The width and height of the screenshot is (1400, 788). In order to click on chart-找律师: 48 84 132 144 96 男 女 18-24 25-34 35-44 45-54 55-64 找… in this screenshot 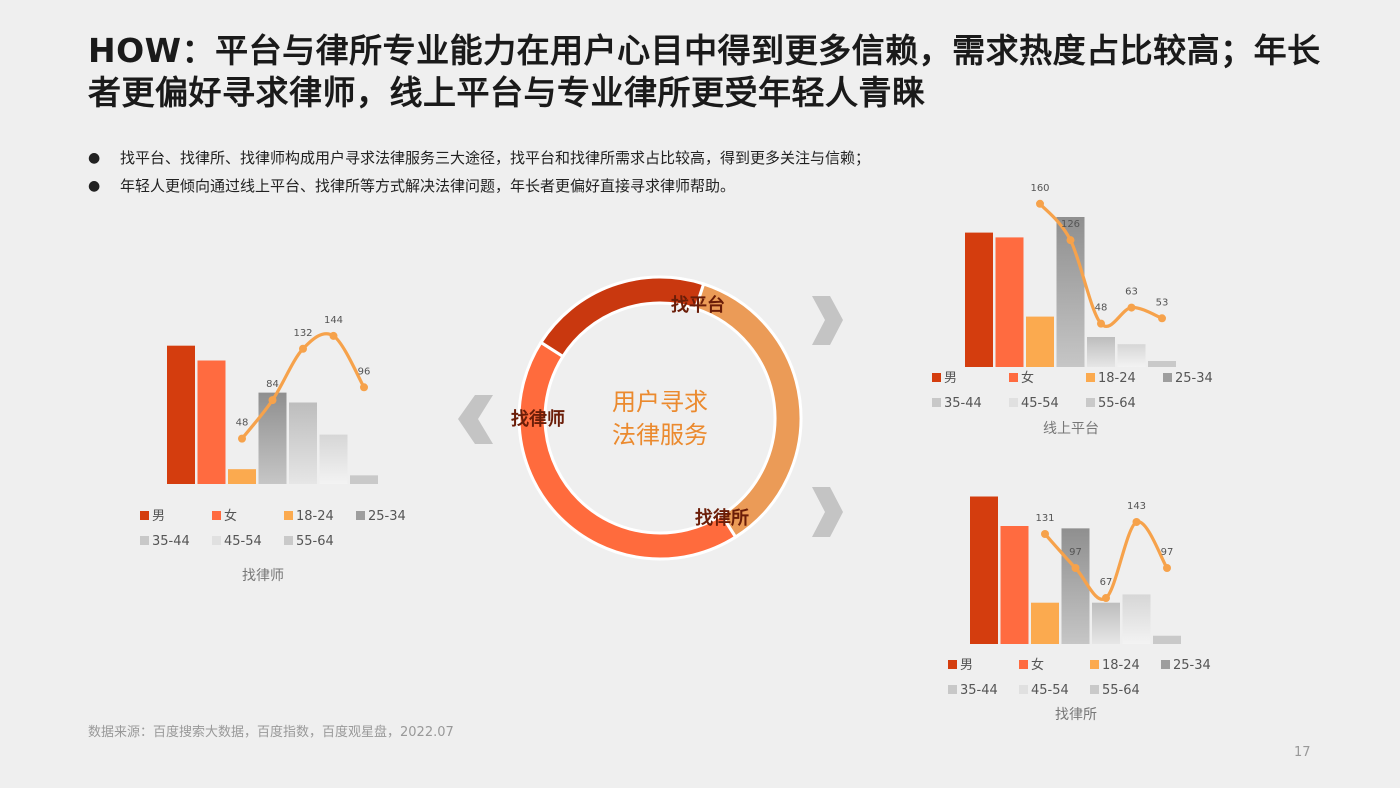, I will do `click(273, 449)`.